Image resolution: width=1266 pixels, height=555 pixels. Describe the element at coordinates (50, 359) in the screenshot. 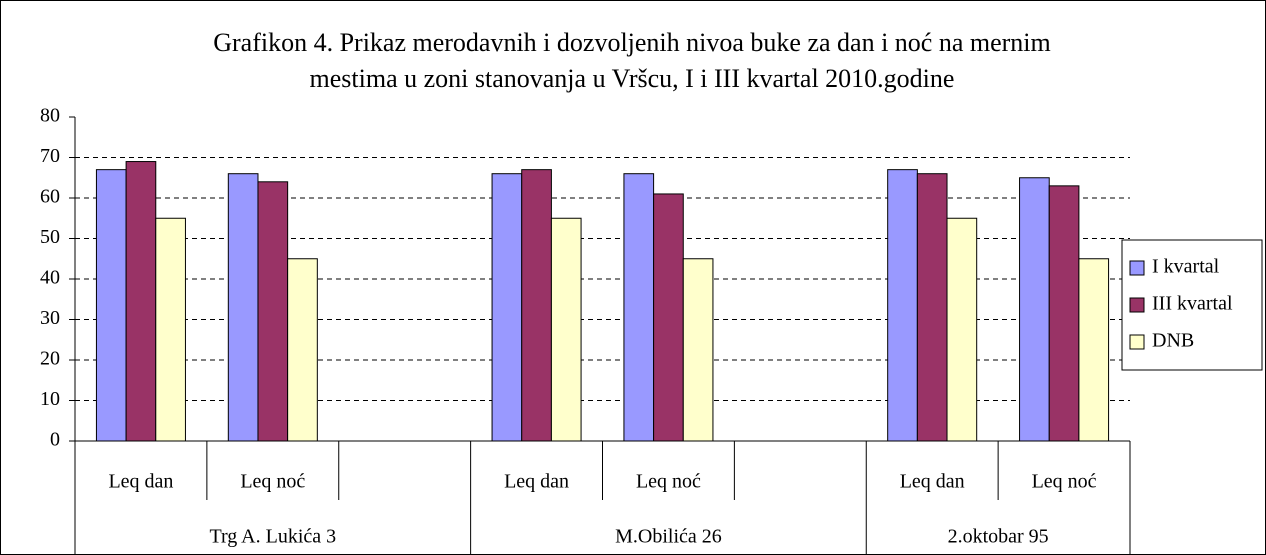

I see `y-tick-label: 20` at that location.